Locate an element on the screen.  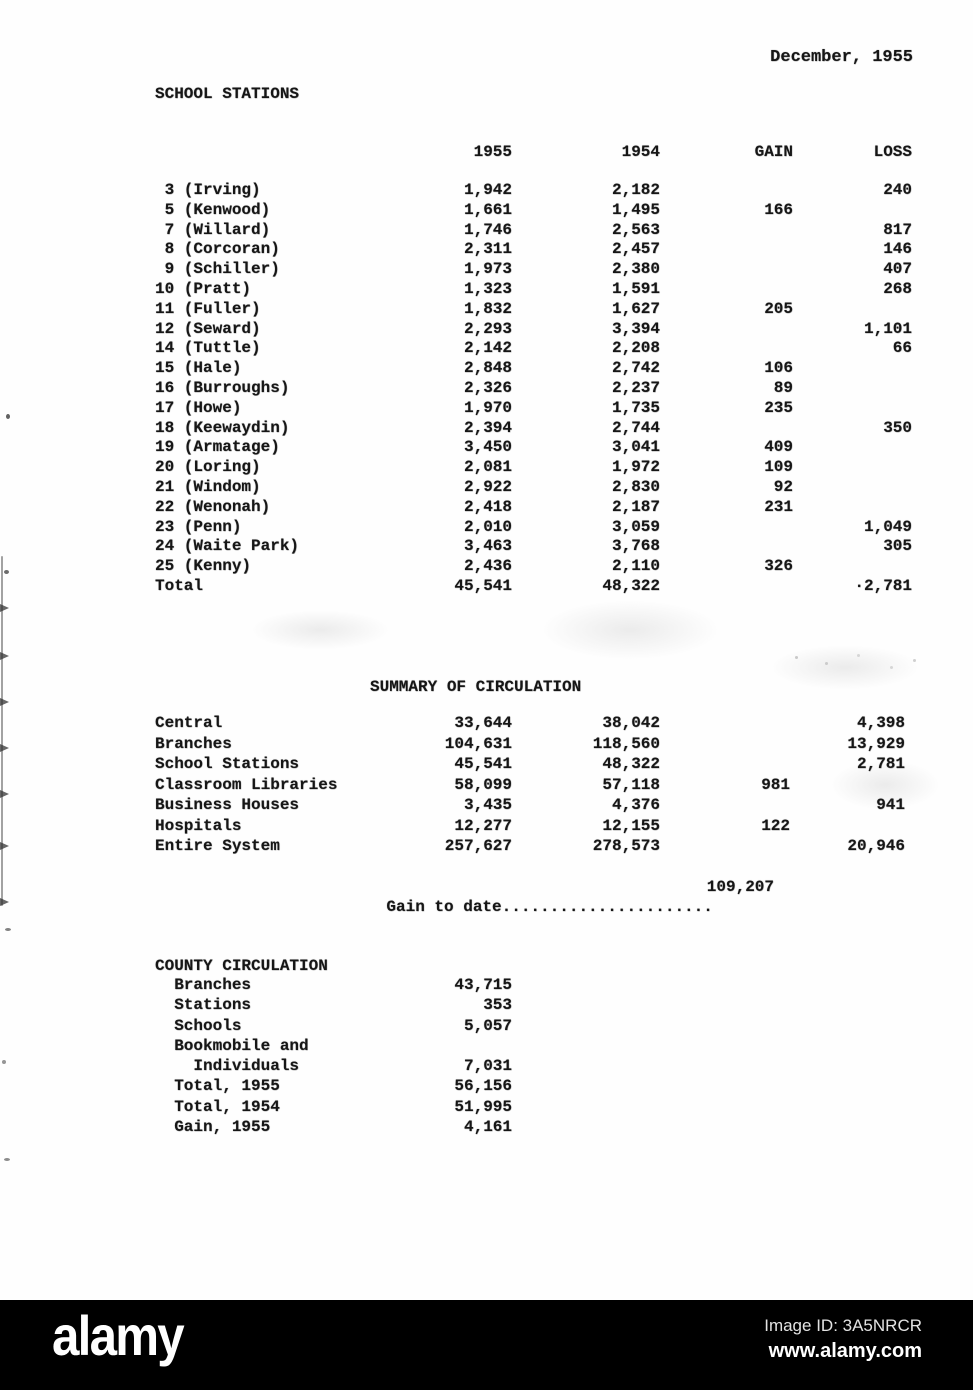
row-label: 16 (Burroughs) is located at coordinates (222, 387).